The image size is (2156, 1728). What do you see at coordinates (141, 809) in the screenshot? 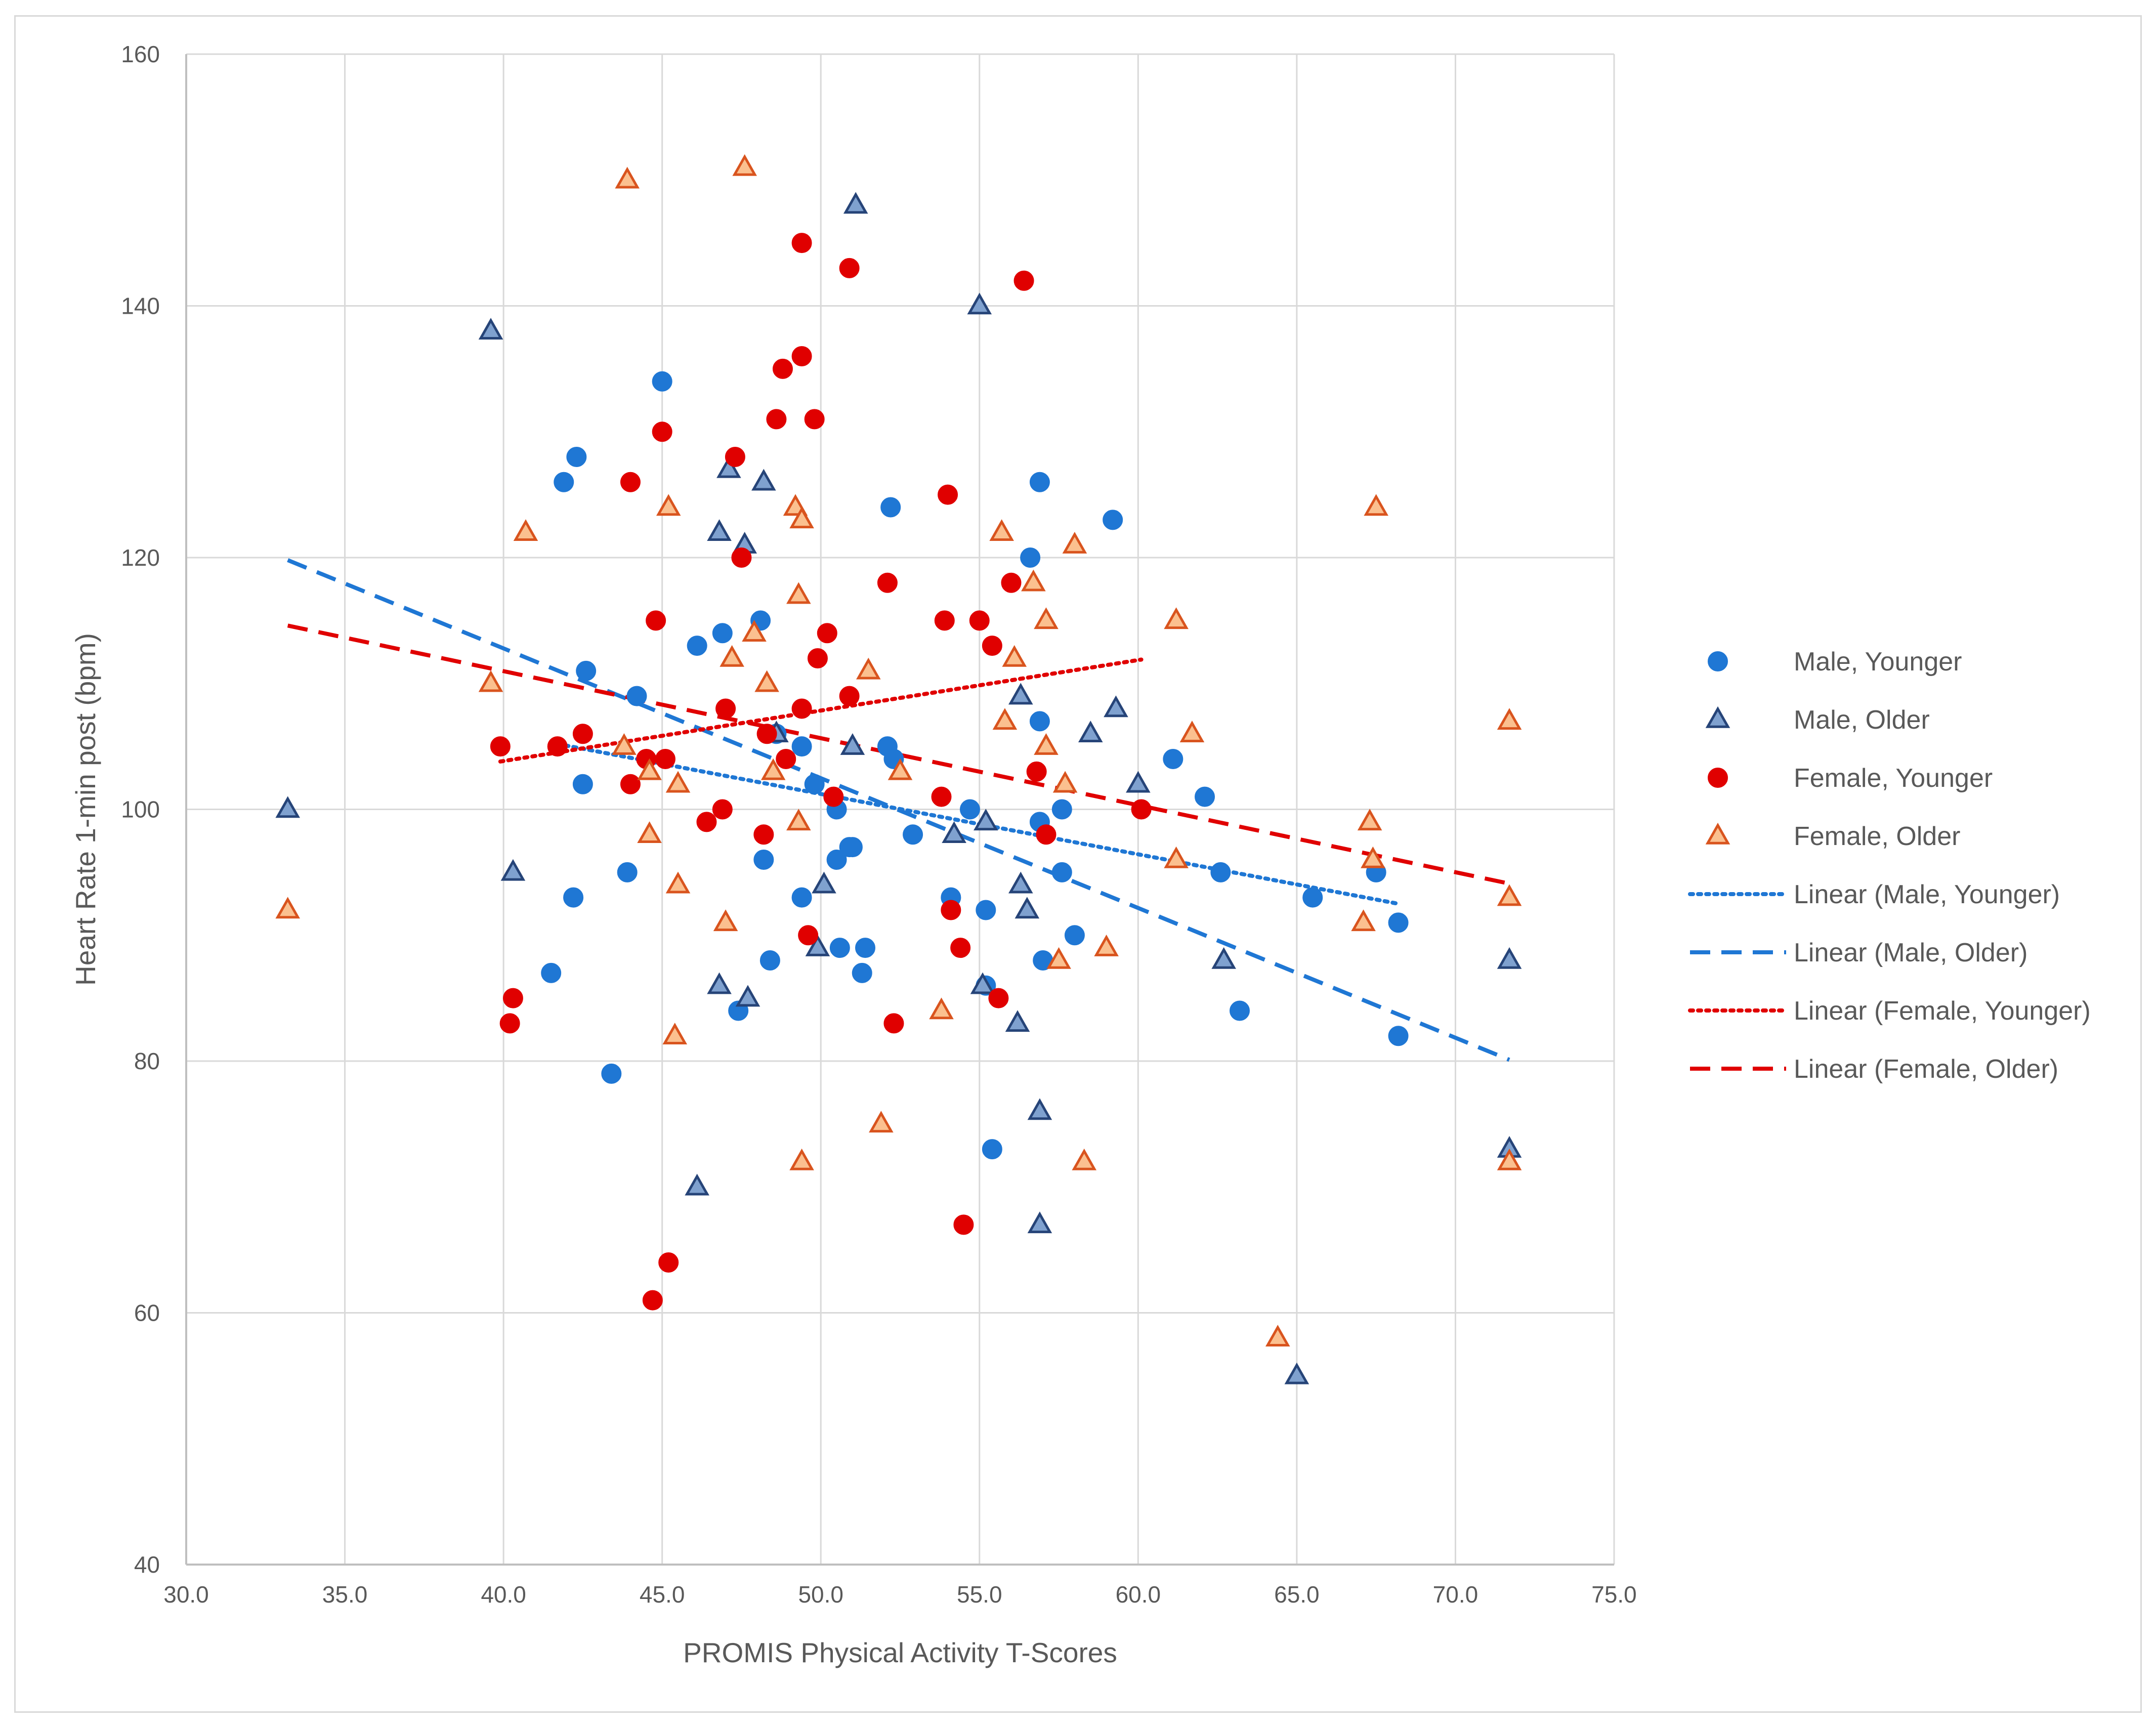
I see `y-tick-label: 100` at bounding box center [141, 809].